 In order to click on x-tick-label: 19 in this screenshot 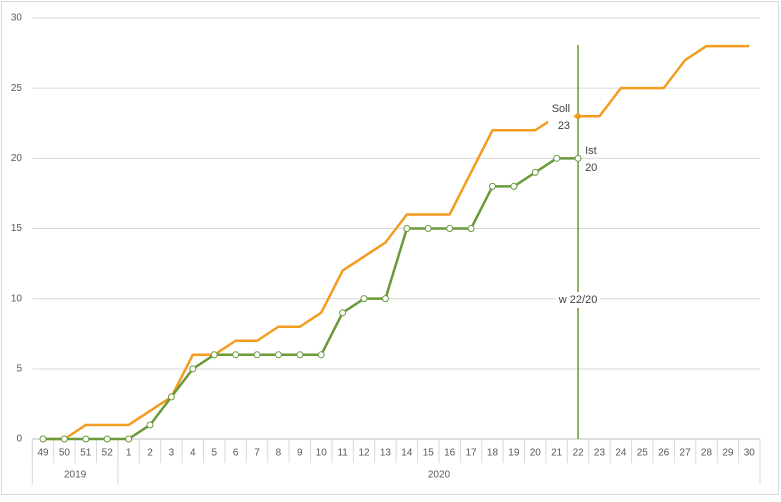, I will do `click(514, 453)`.